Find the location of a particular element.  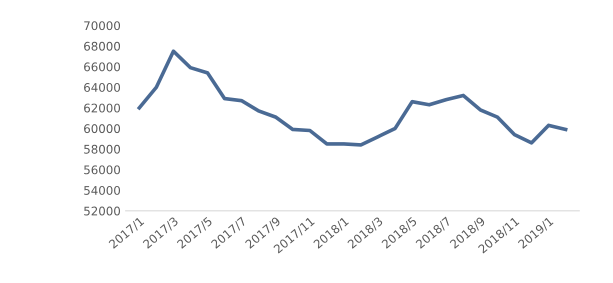

y-tick-label: 54000 is located at coordinates (102, 190).